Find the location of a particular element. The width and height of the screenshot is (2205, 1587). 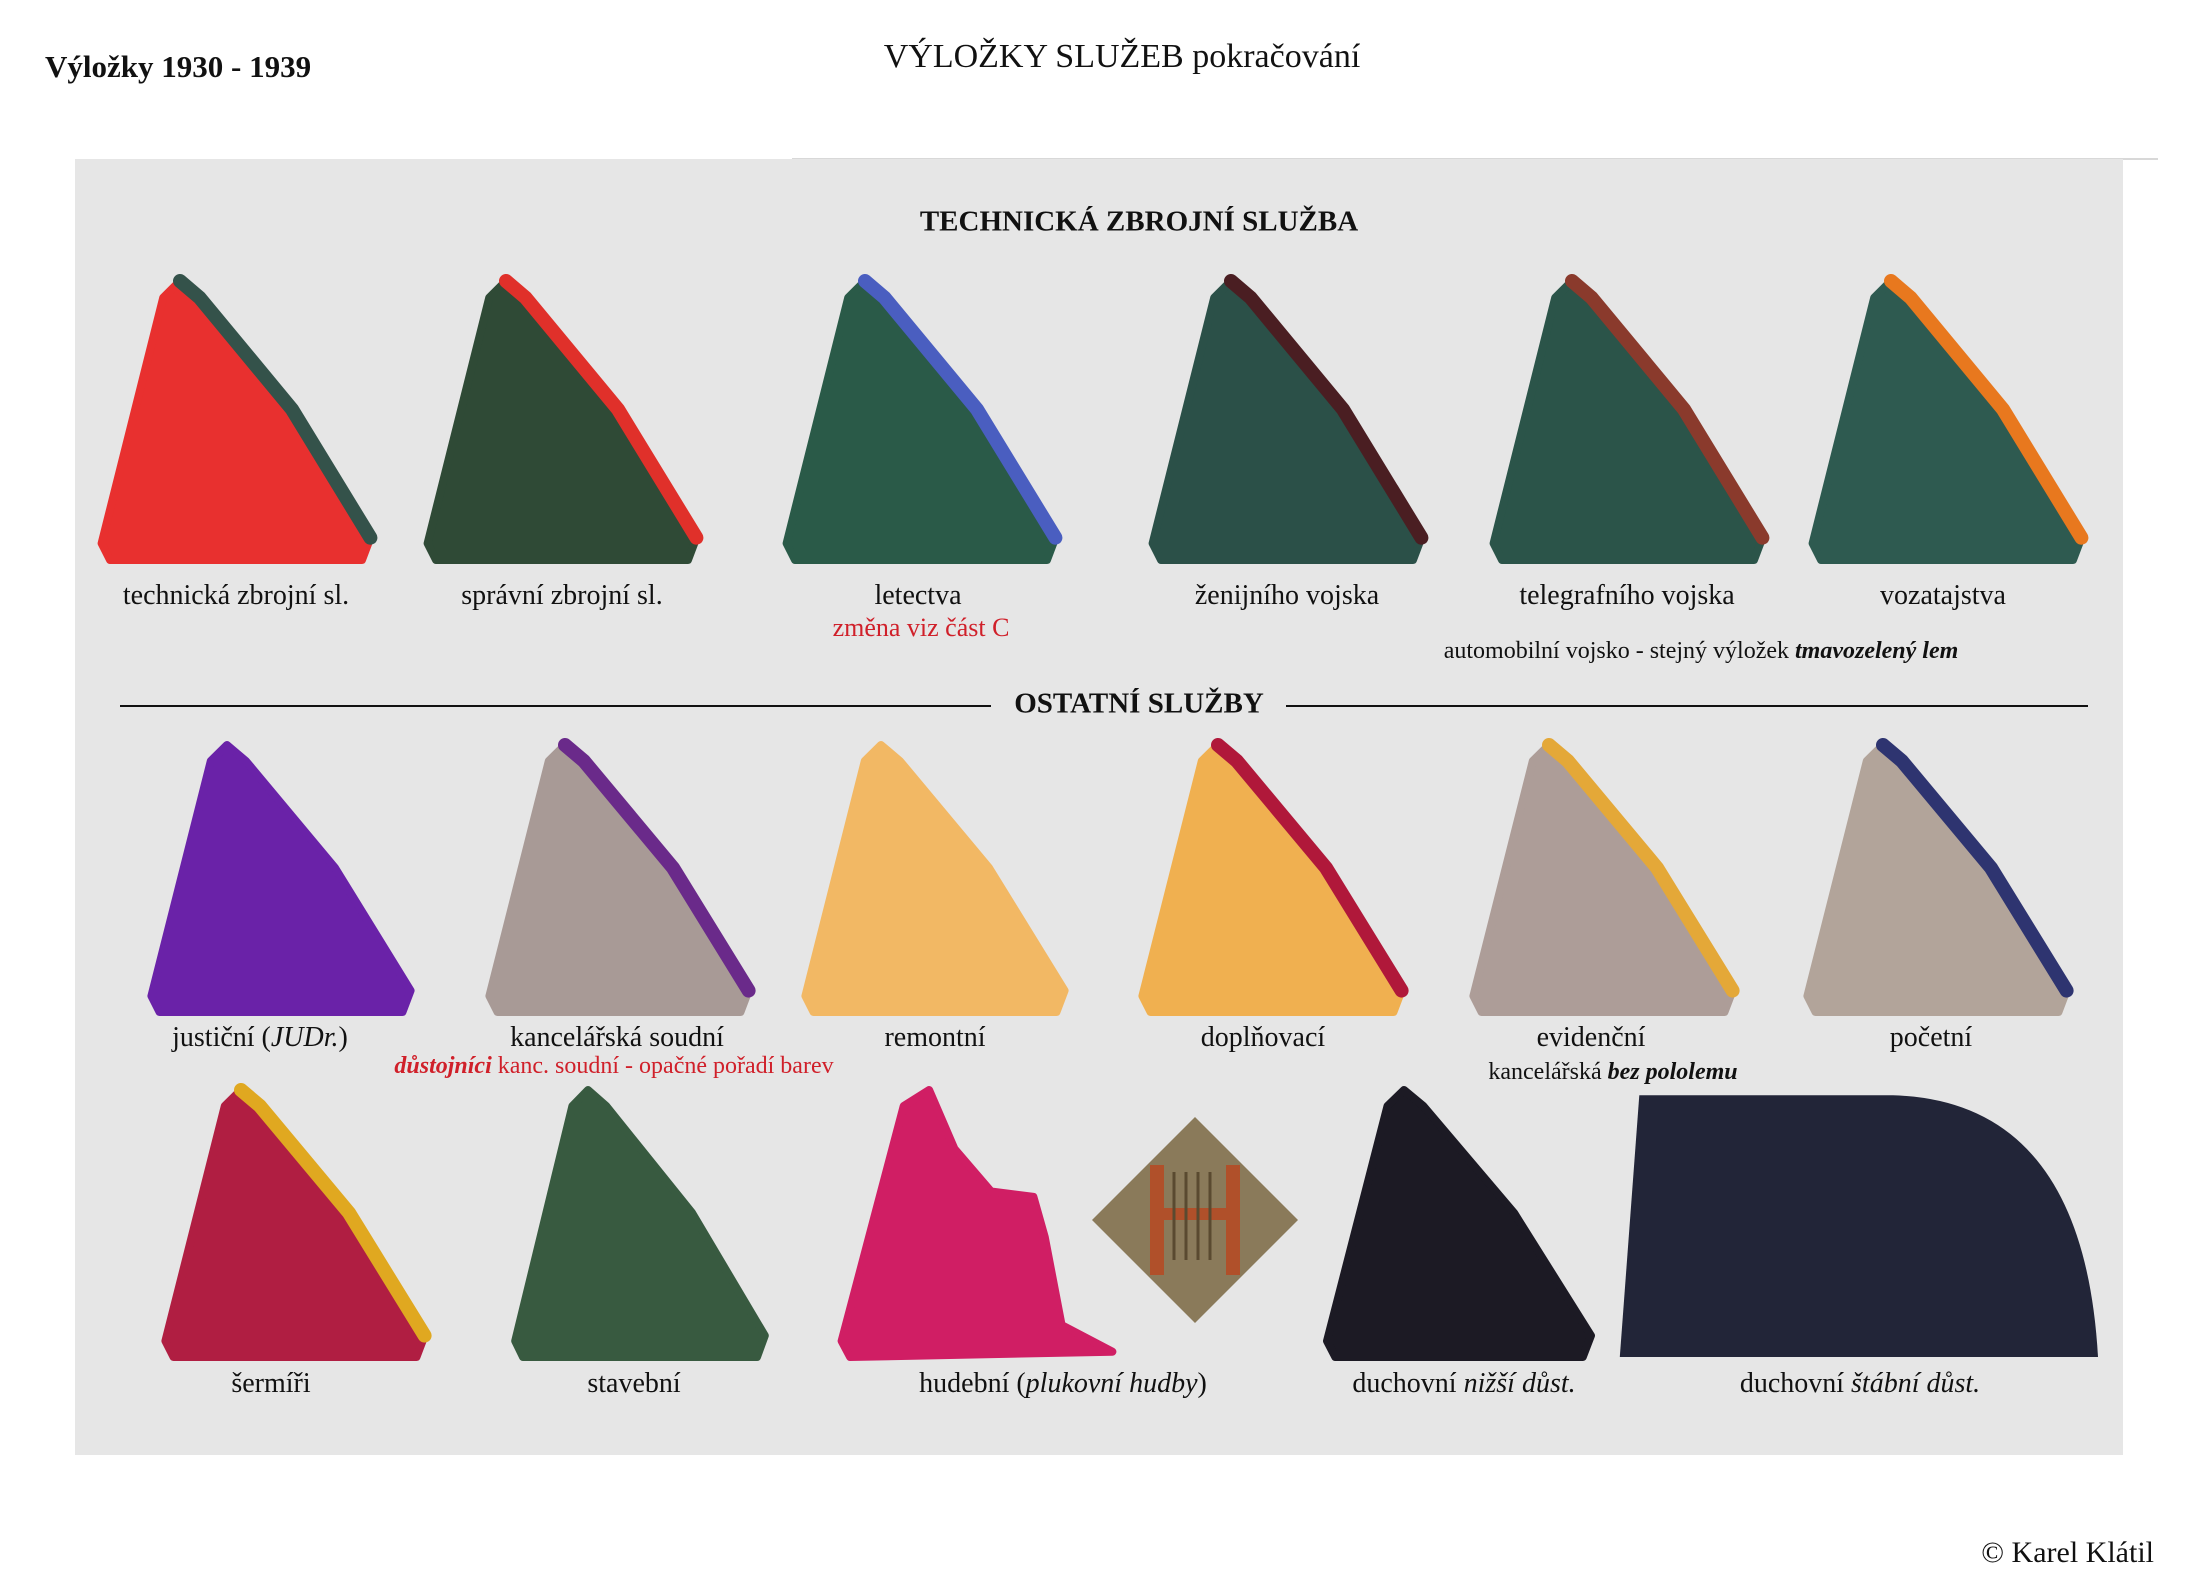

patch-label: justiční (JUDr.) is located at coordinates (259, 1037).